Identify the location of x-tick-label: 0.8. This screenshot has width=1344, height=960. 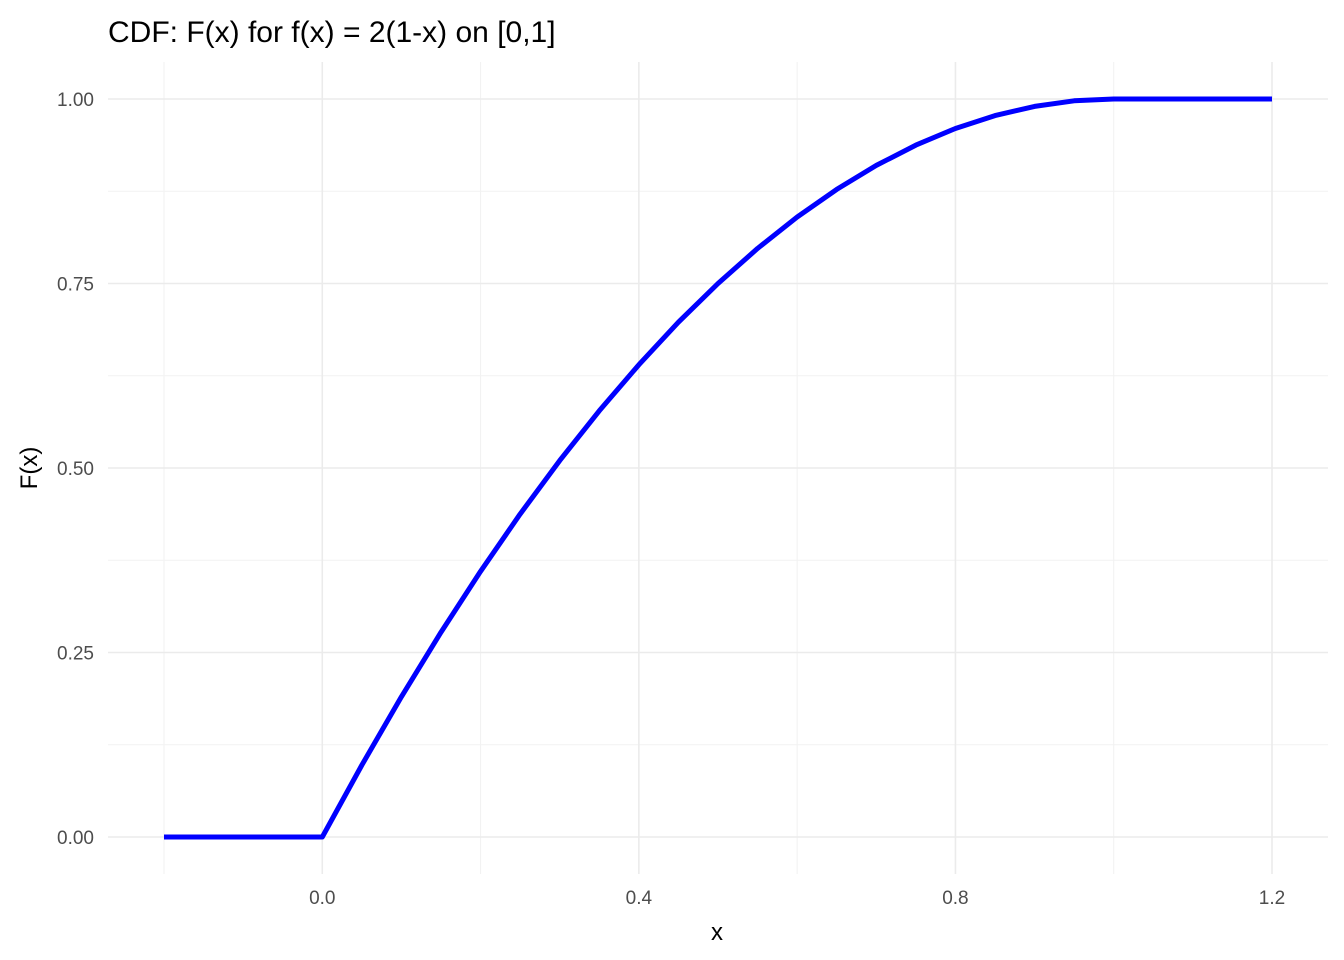
(955, 898).